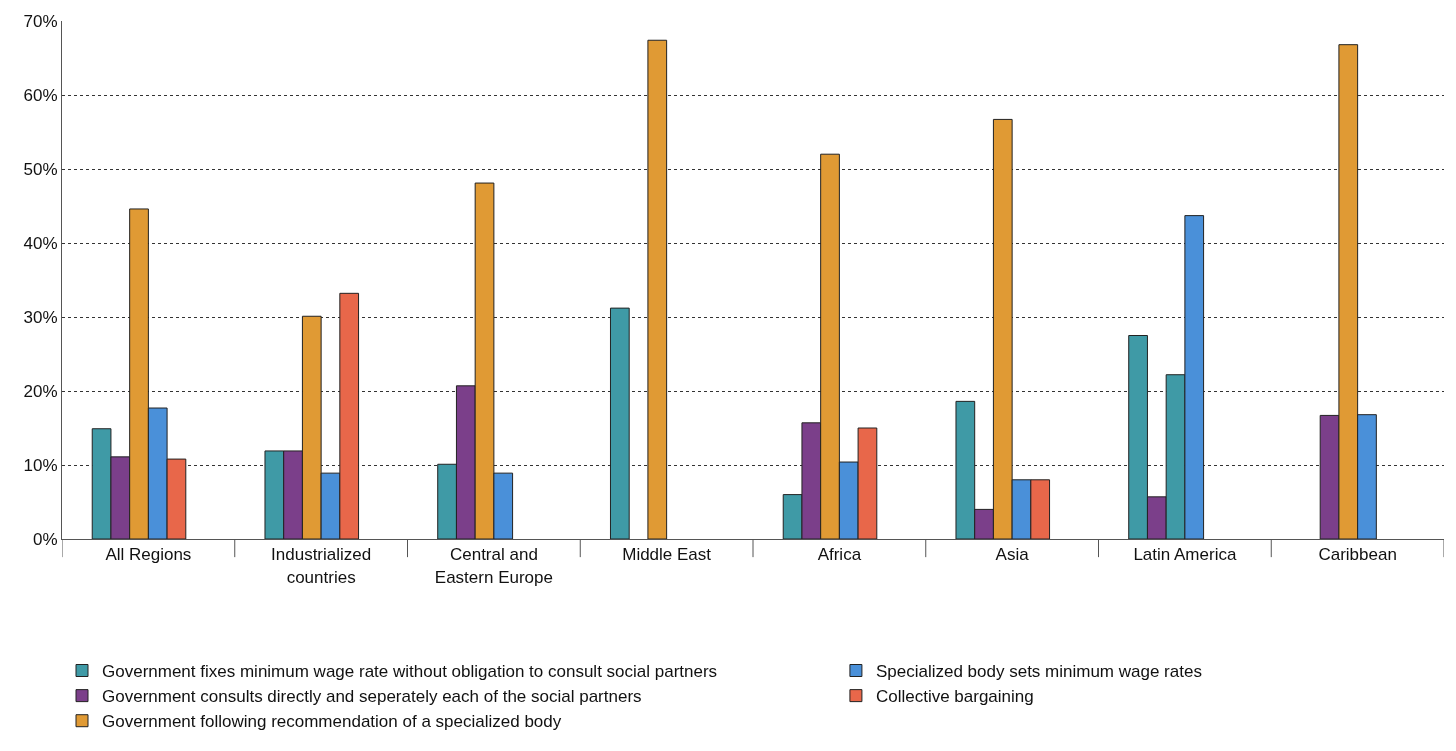 This screenshot has height=751, width=1456. What do you see at coordinates (1357, 555) in the screenshot?
I see `x-tick-label: Caribbean` at bounding box center [1357, 555].